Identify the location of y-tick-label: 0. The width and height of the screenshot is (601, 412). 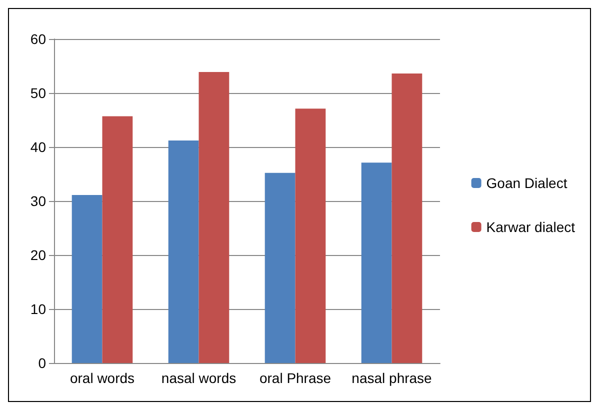
(42, 363).